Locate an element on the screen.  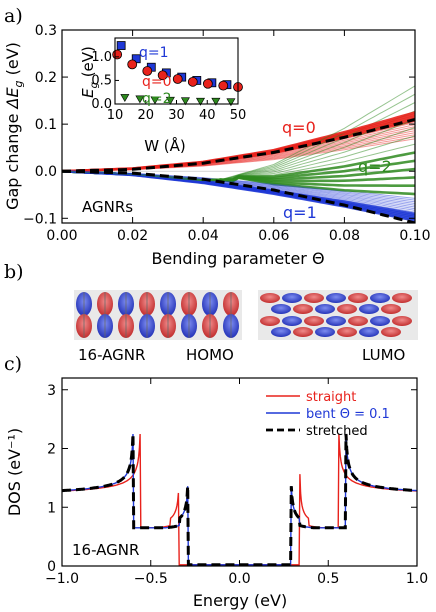
inset-y-tick-label: 1.0 is located at coordinates (101, 57).